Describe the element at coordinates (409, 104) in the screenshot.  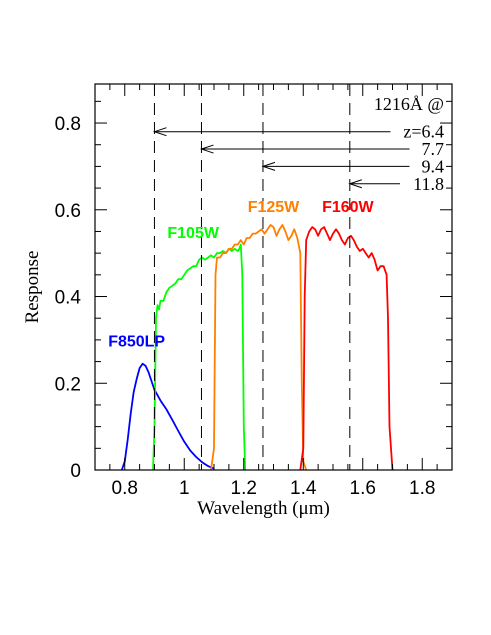
I see `annotation-header: 1216Å @` at that location.